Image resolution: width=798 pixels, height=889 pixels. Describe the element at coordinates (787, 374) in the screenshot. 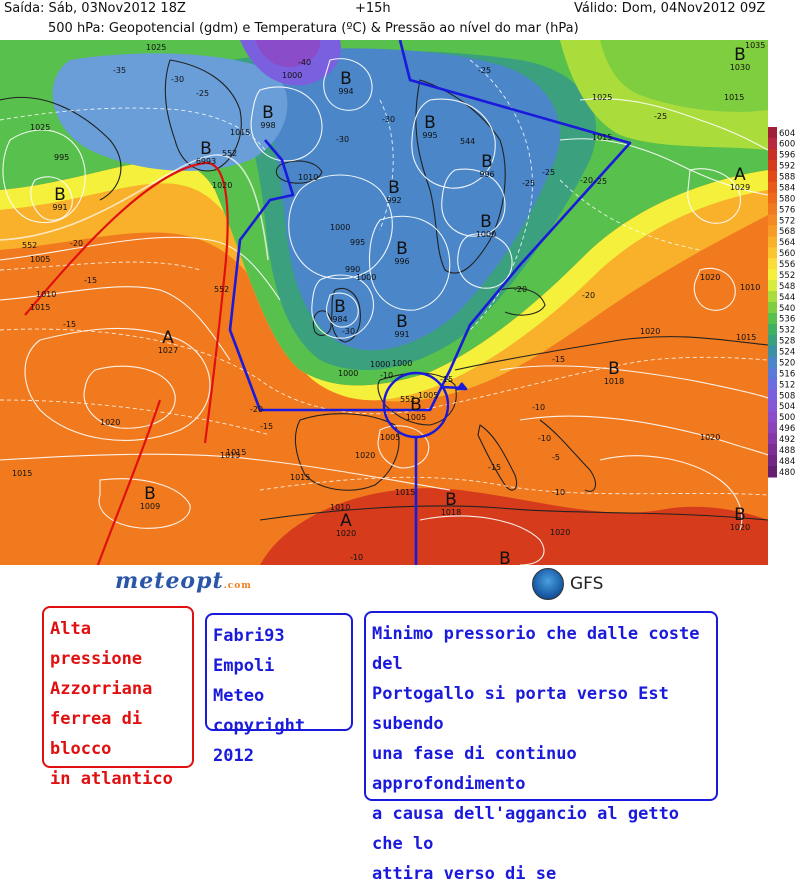

I see `legend-value: 516` at that location.